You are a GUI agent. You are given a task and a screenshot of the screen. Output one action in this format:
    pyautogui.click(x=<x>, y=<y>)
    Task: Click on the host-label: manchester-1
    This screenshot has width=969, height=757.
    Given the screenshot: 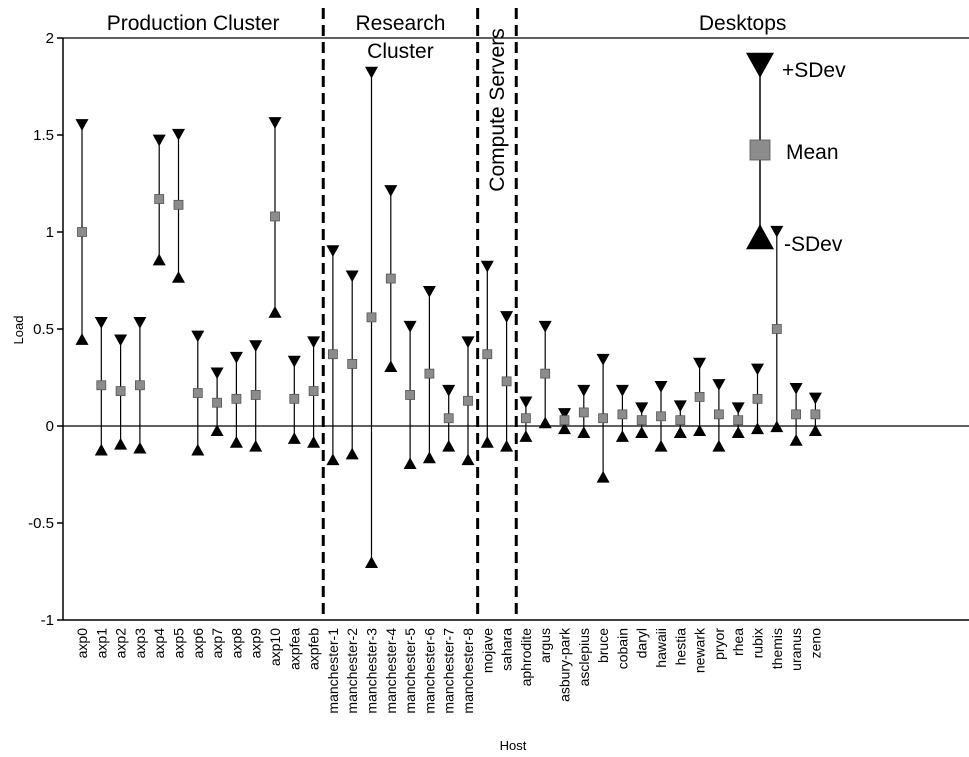 What is the action you would take?
    pyautogui.click(x=333, y=671)
    